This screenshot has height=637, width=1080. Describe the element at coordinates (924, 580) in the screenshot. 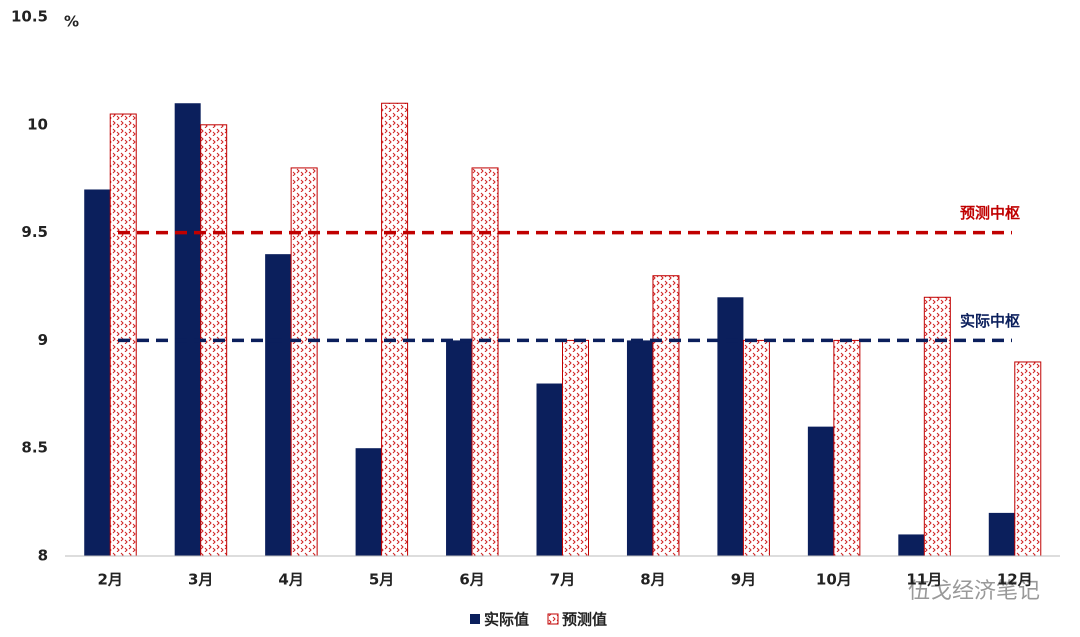

I see `x-tick-label: 11月` at that location.